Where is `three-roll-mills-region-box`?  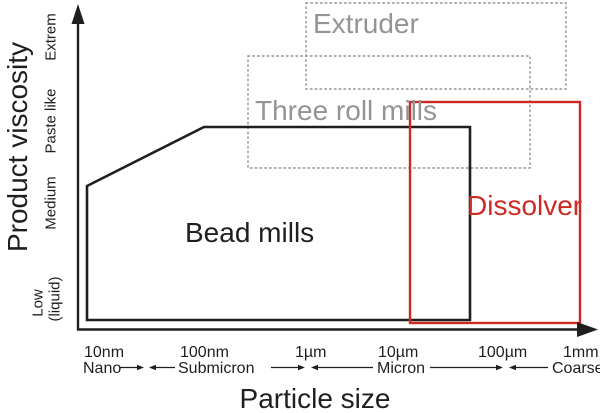 three-roll-mills-region-box is located at coordinates (389, 112).